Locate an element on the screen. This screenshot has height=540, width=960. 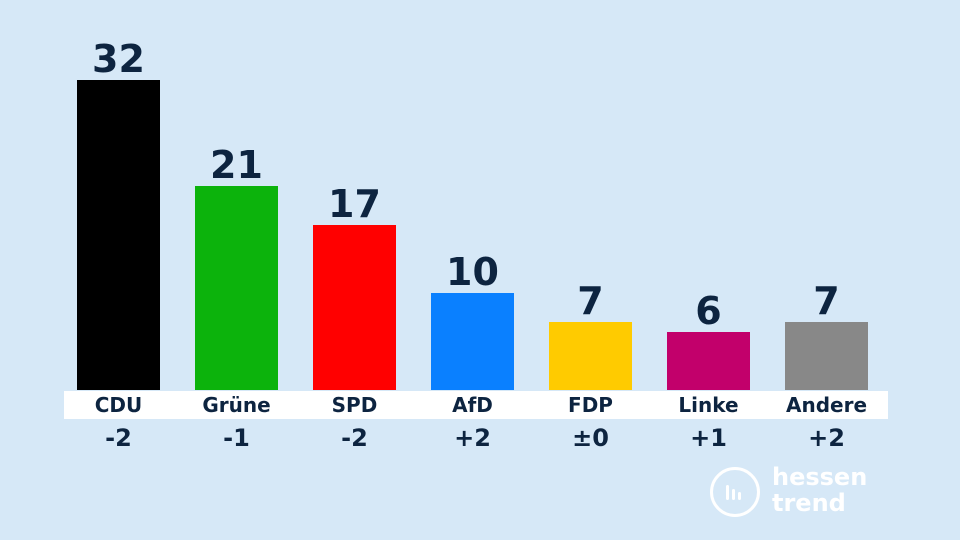
value-label: 21 is located at coordinates (236, 165).